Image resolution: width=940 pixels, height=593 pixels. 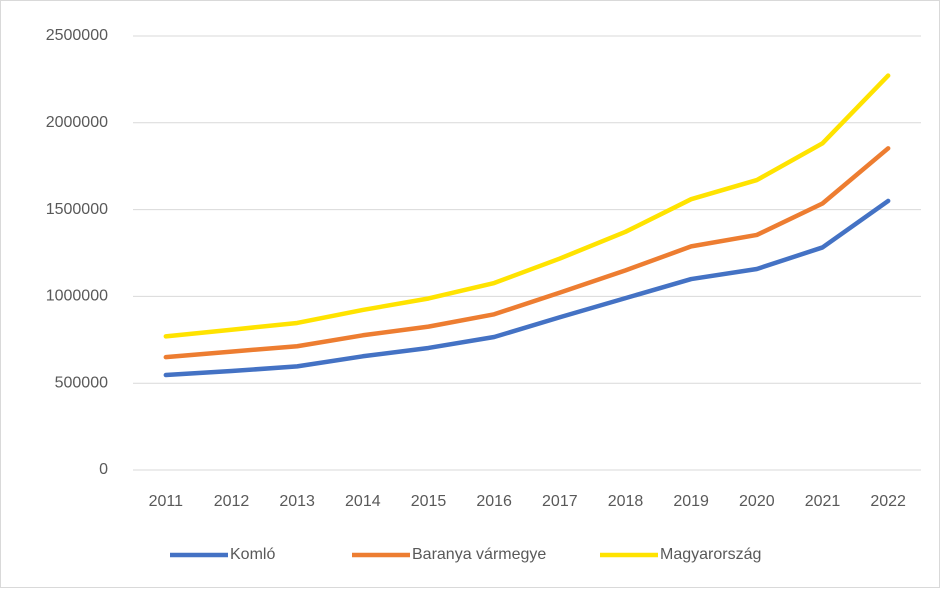 What do you see at coordinates (757, 501) in the screenshot?
I see `x-tick-label: 2020` at bounding box center [757, 501].